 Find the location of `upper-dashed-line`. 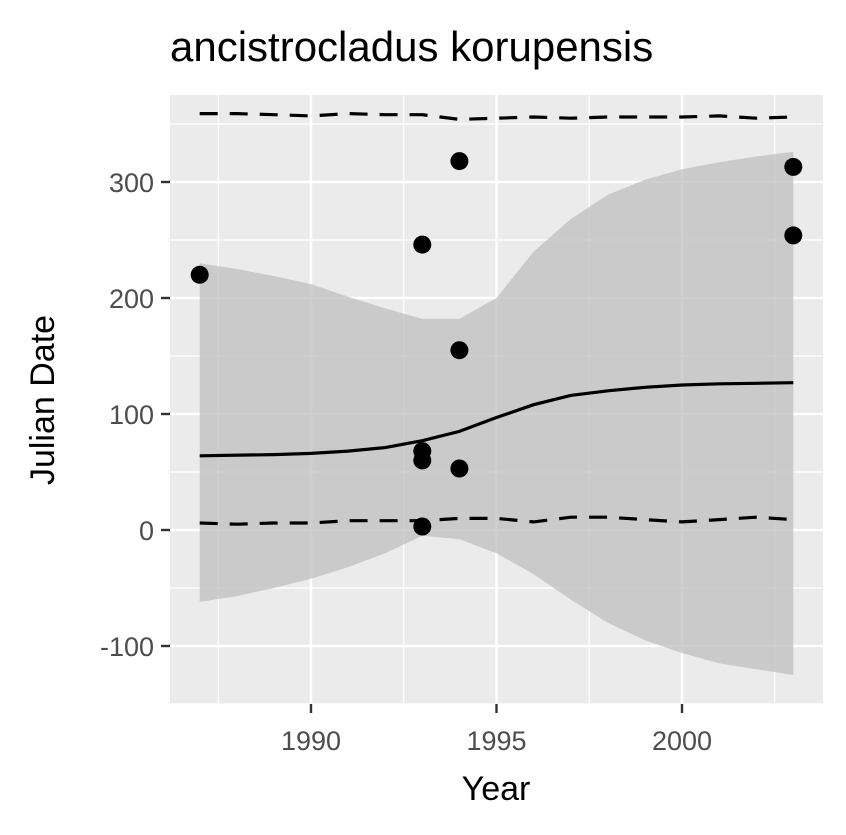

upper-dashed-line is located at coordinates (496, 116).